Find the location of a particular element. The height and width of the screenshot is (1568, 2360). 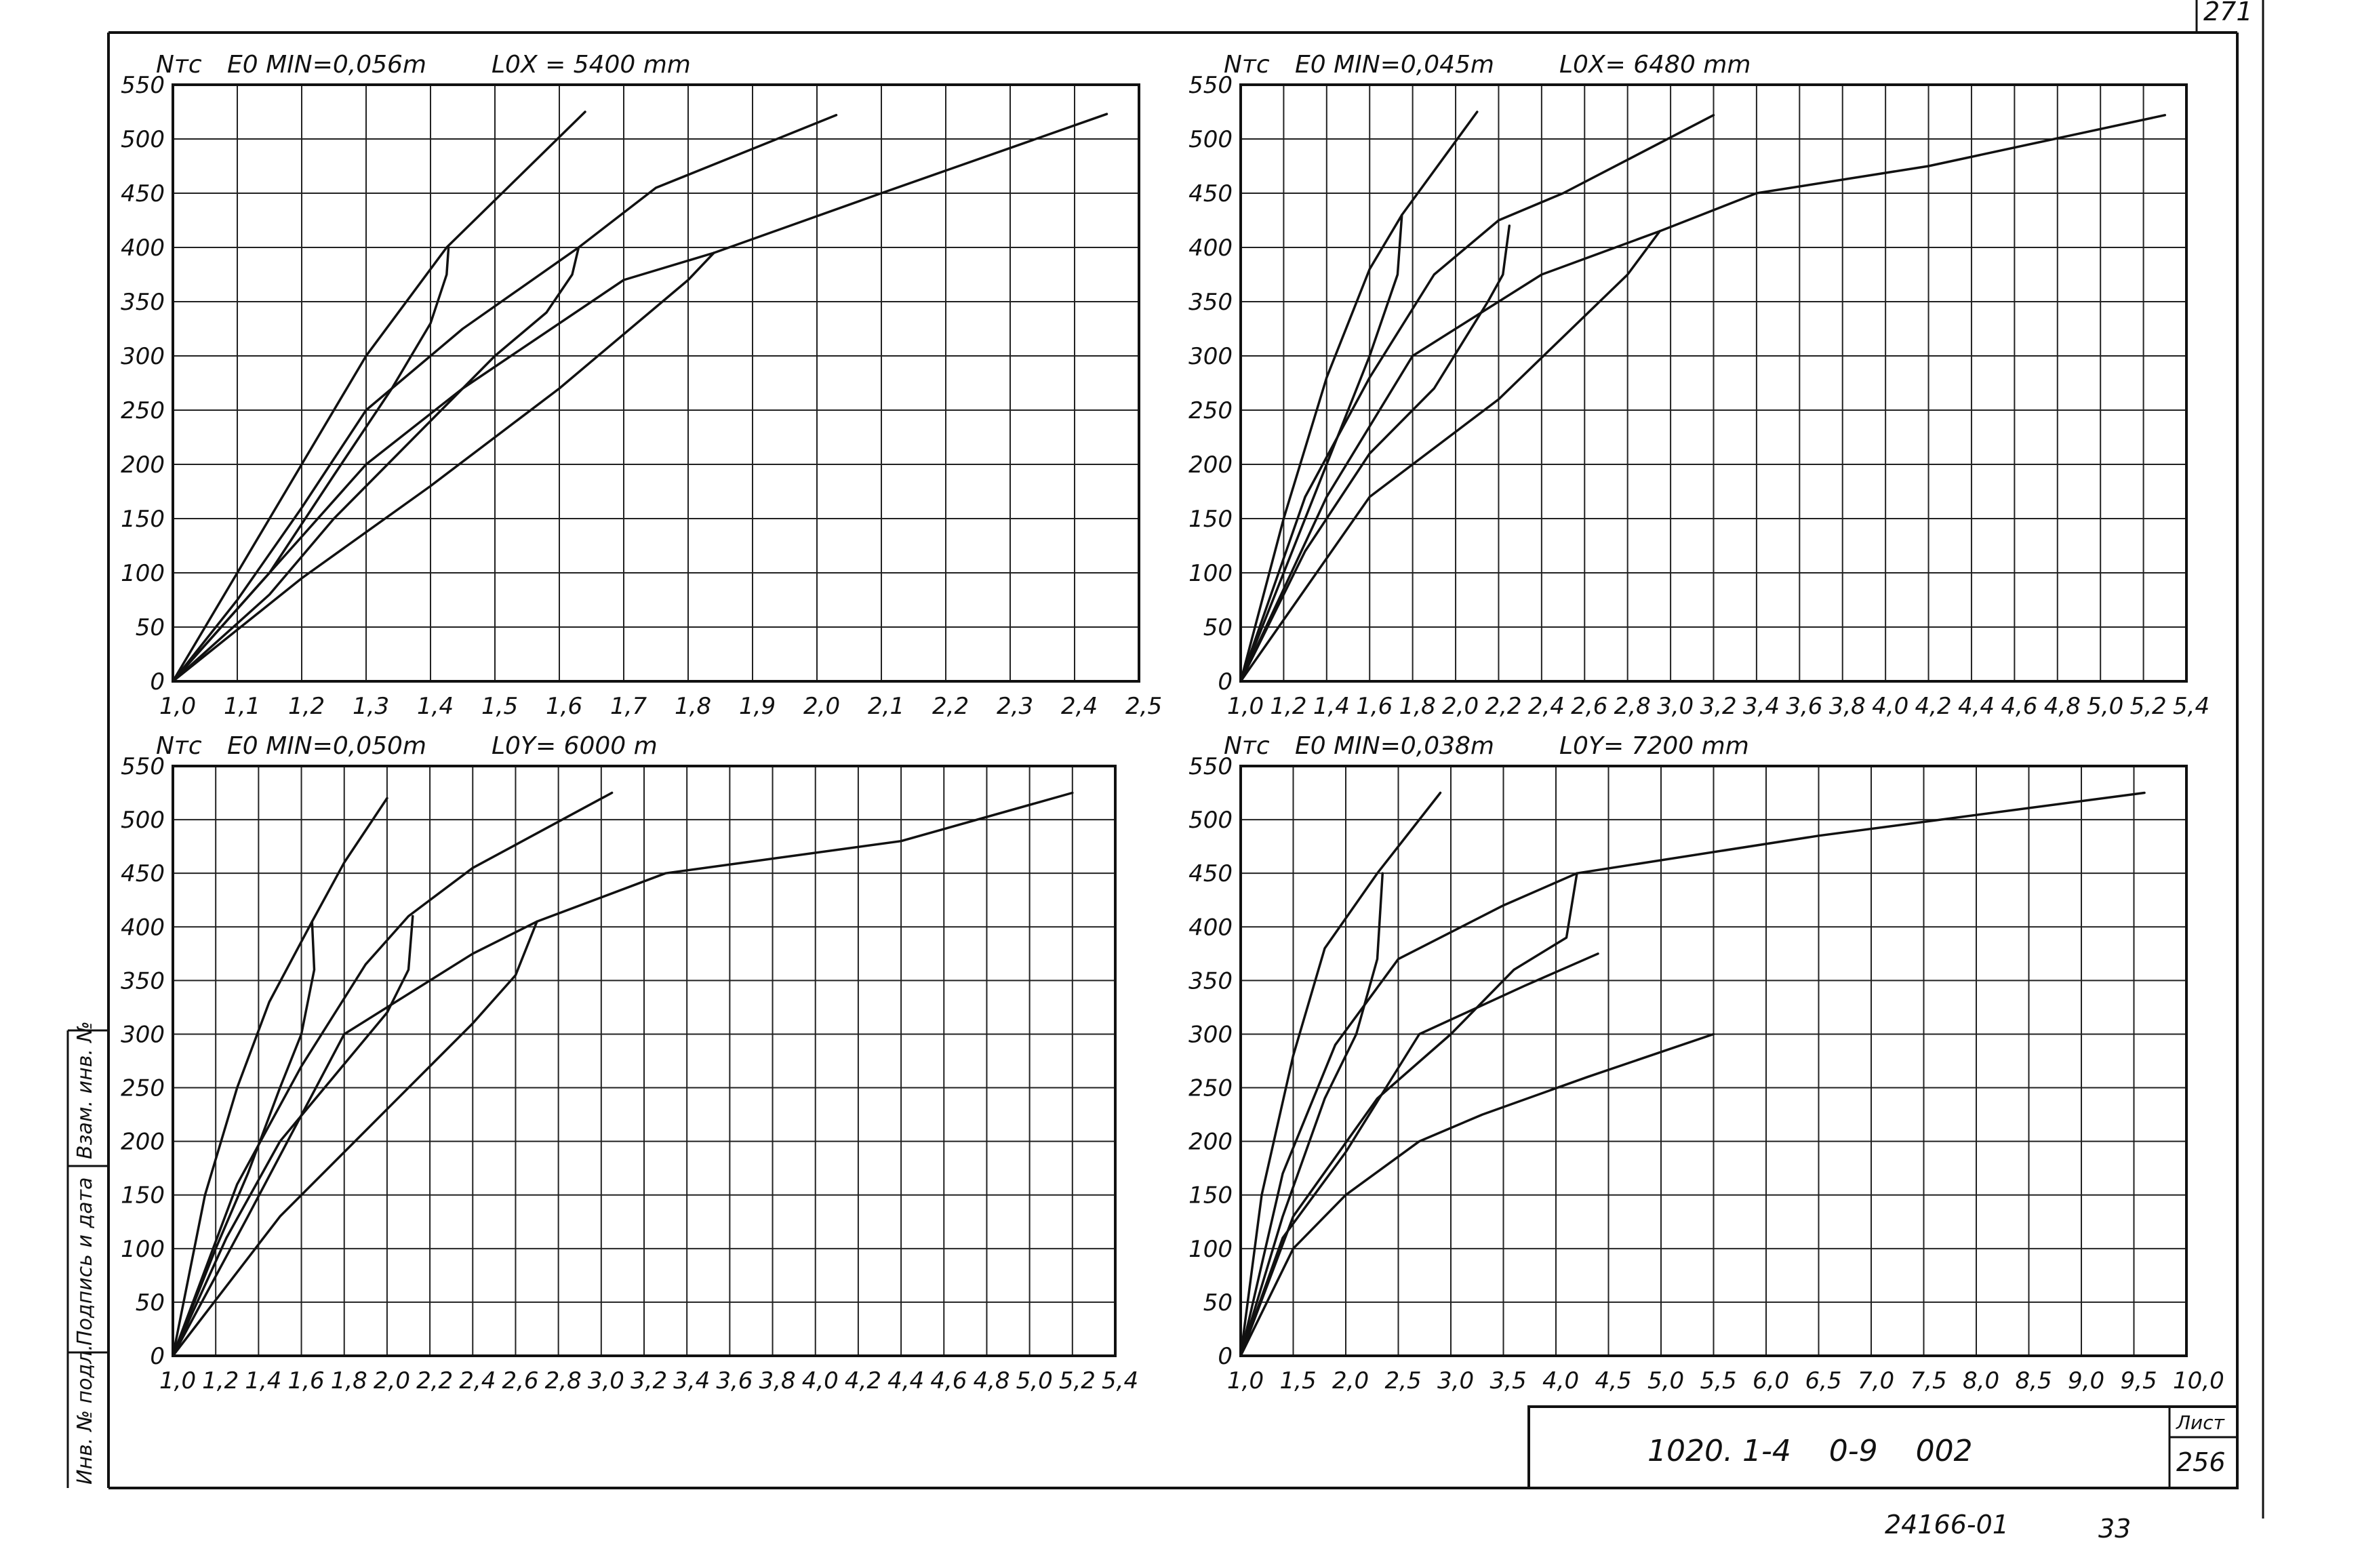

chart-3-ytick-label: 0 is located at coordinates (1225, 1357).